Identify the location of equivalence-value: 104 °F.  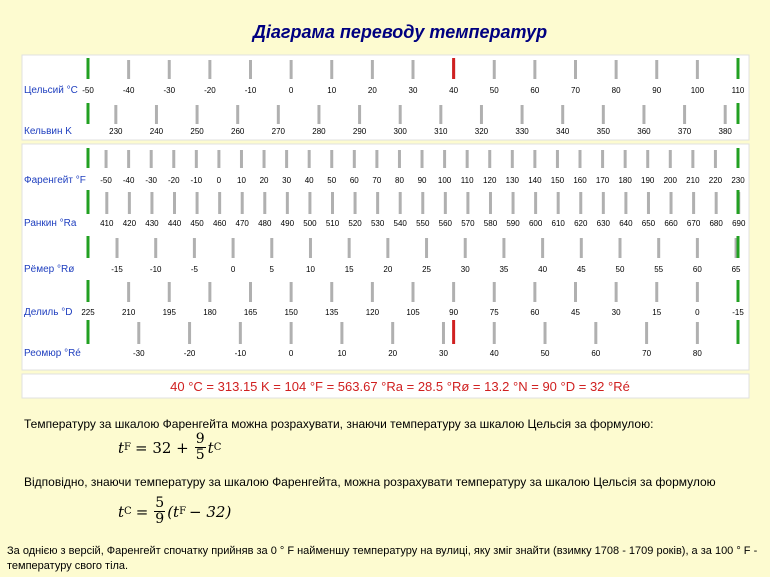
(302, 386).